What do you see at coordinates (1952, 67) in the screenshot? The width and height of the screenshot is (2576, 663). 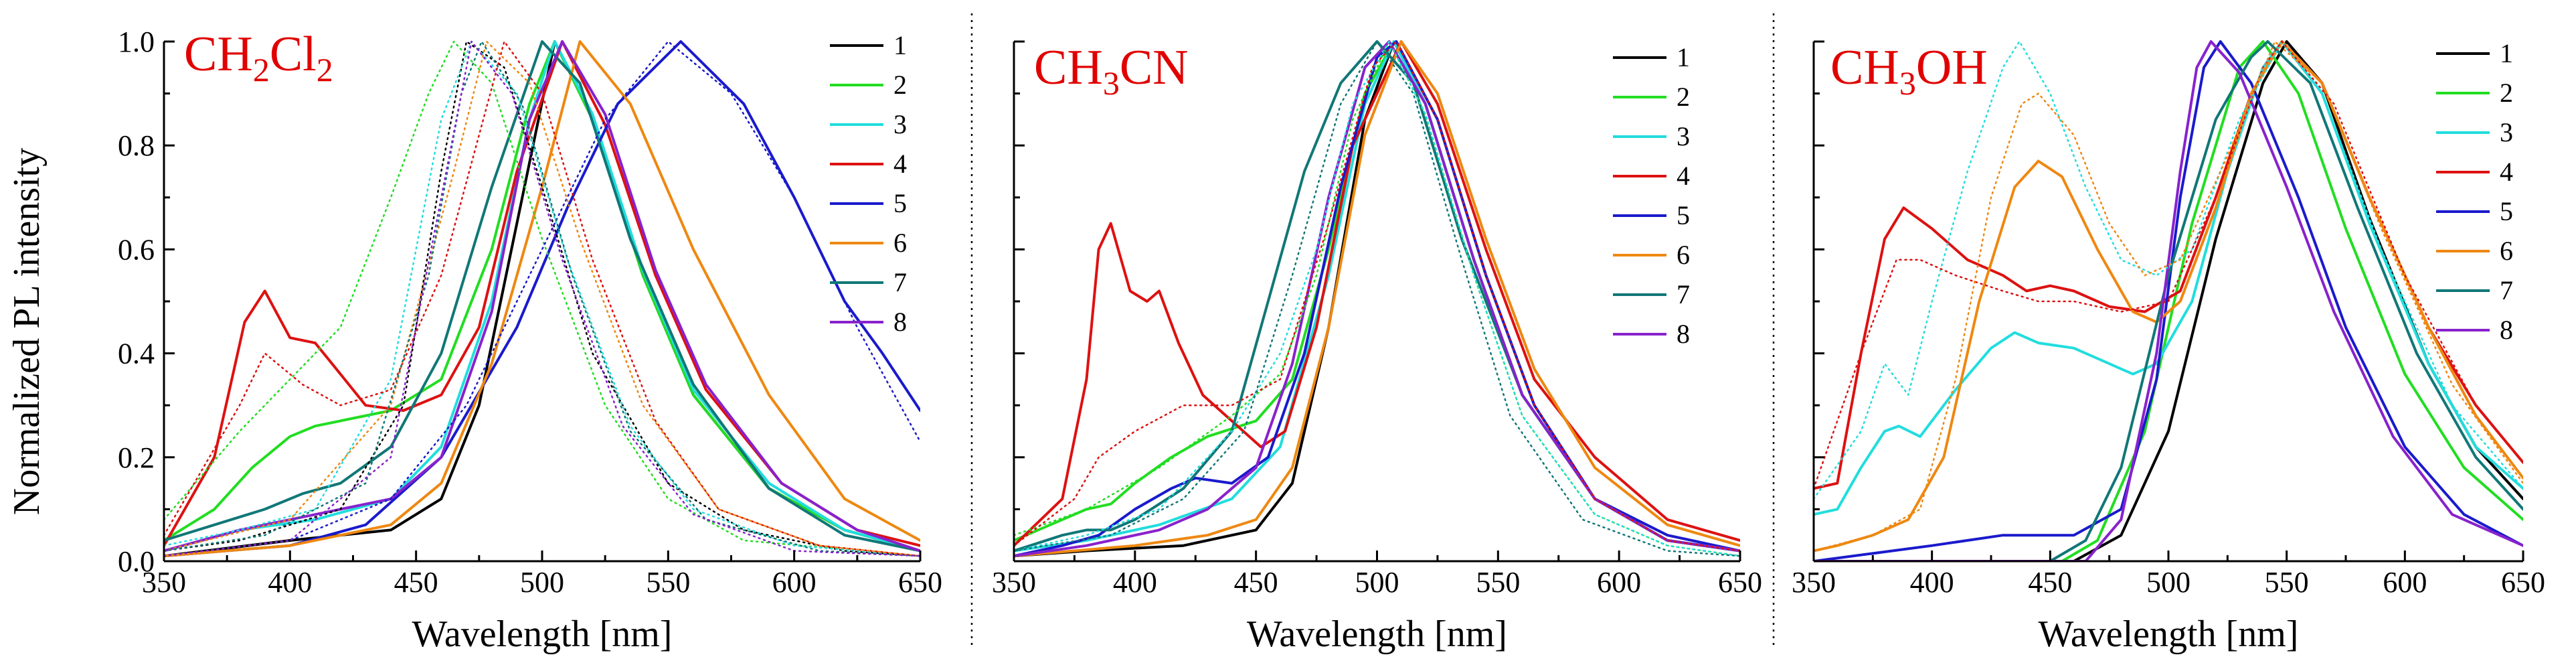 I see `solvent-text: OH` at bounding box center [1952, 67].